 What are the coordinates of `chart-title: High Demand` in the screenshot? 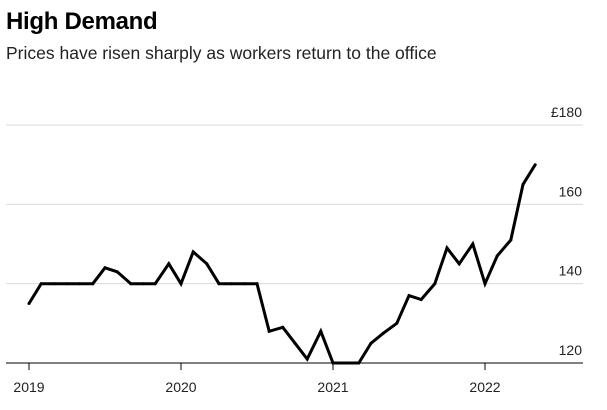 It's located at (82, 21).